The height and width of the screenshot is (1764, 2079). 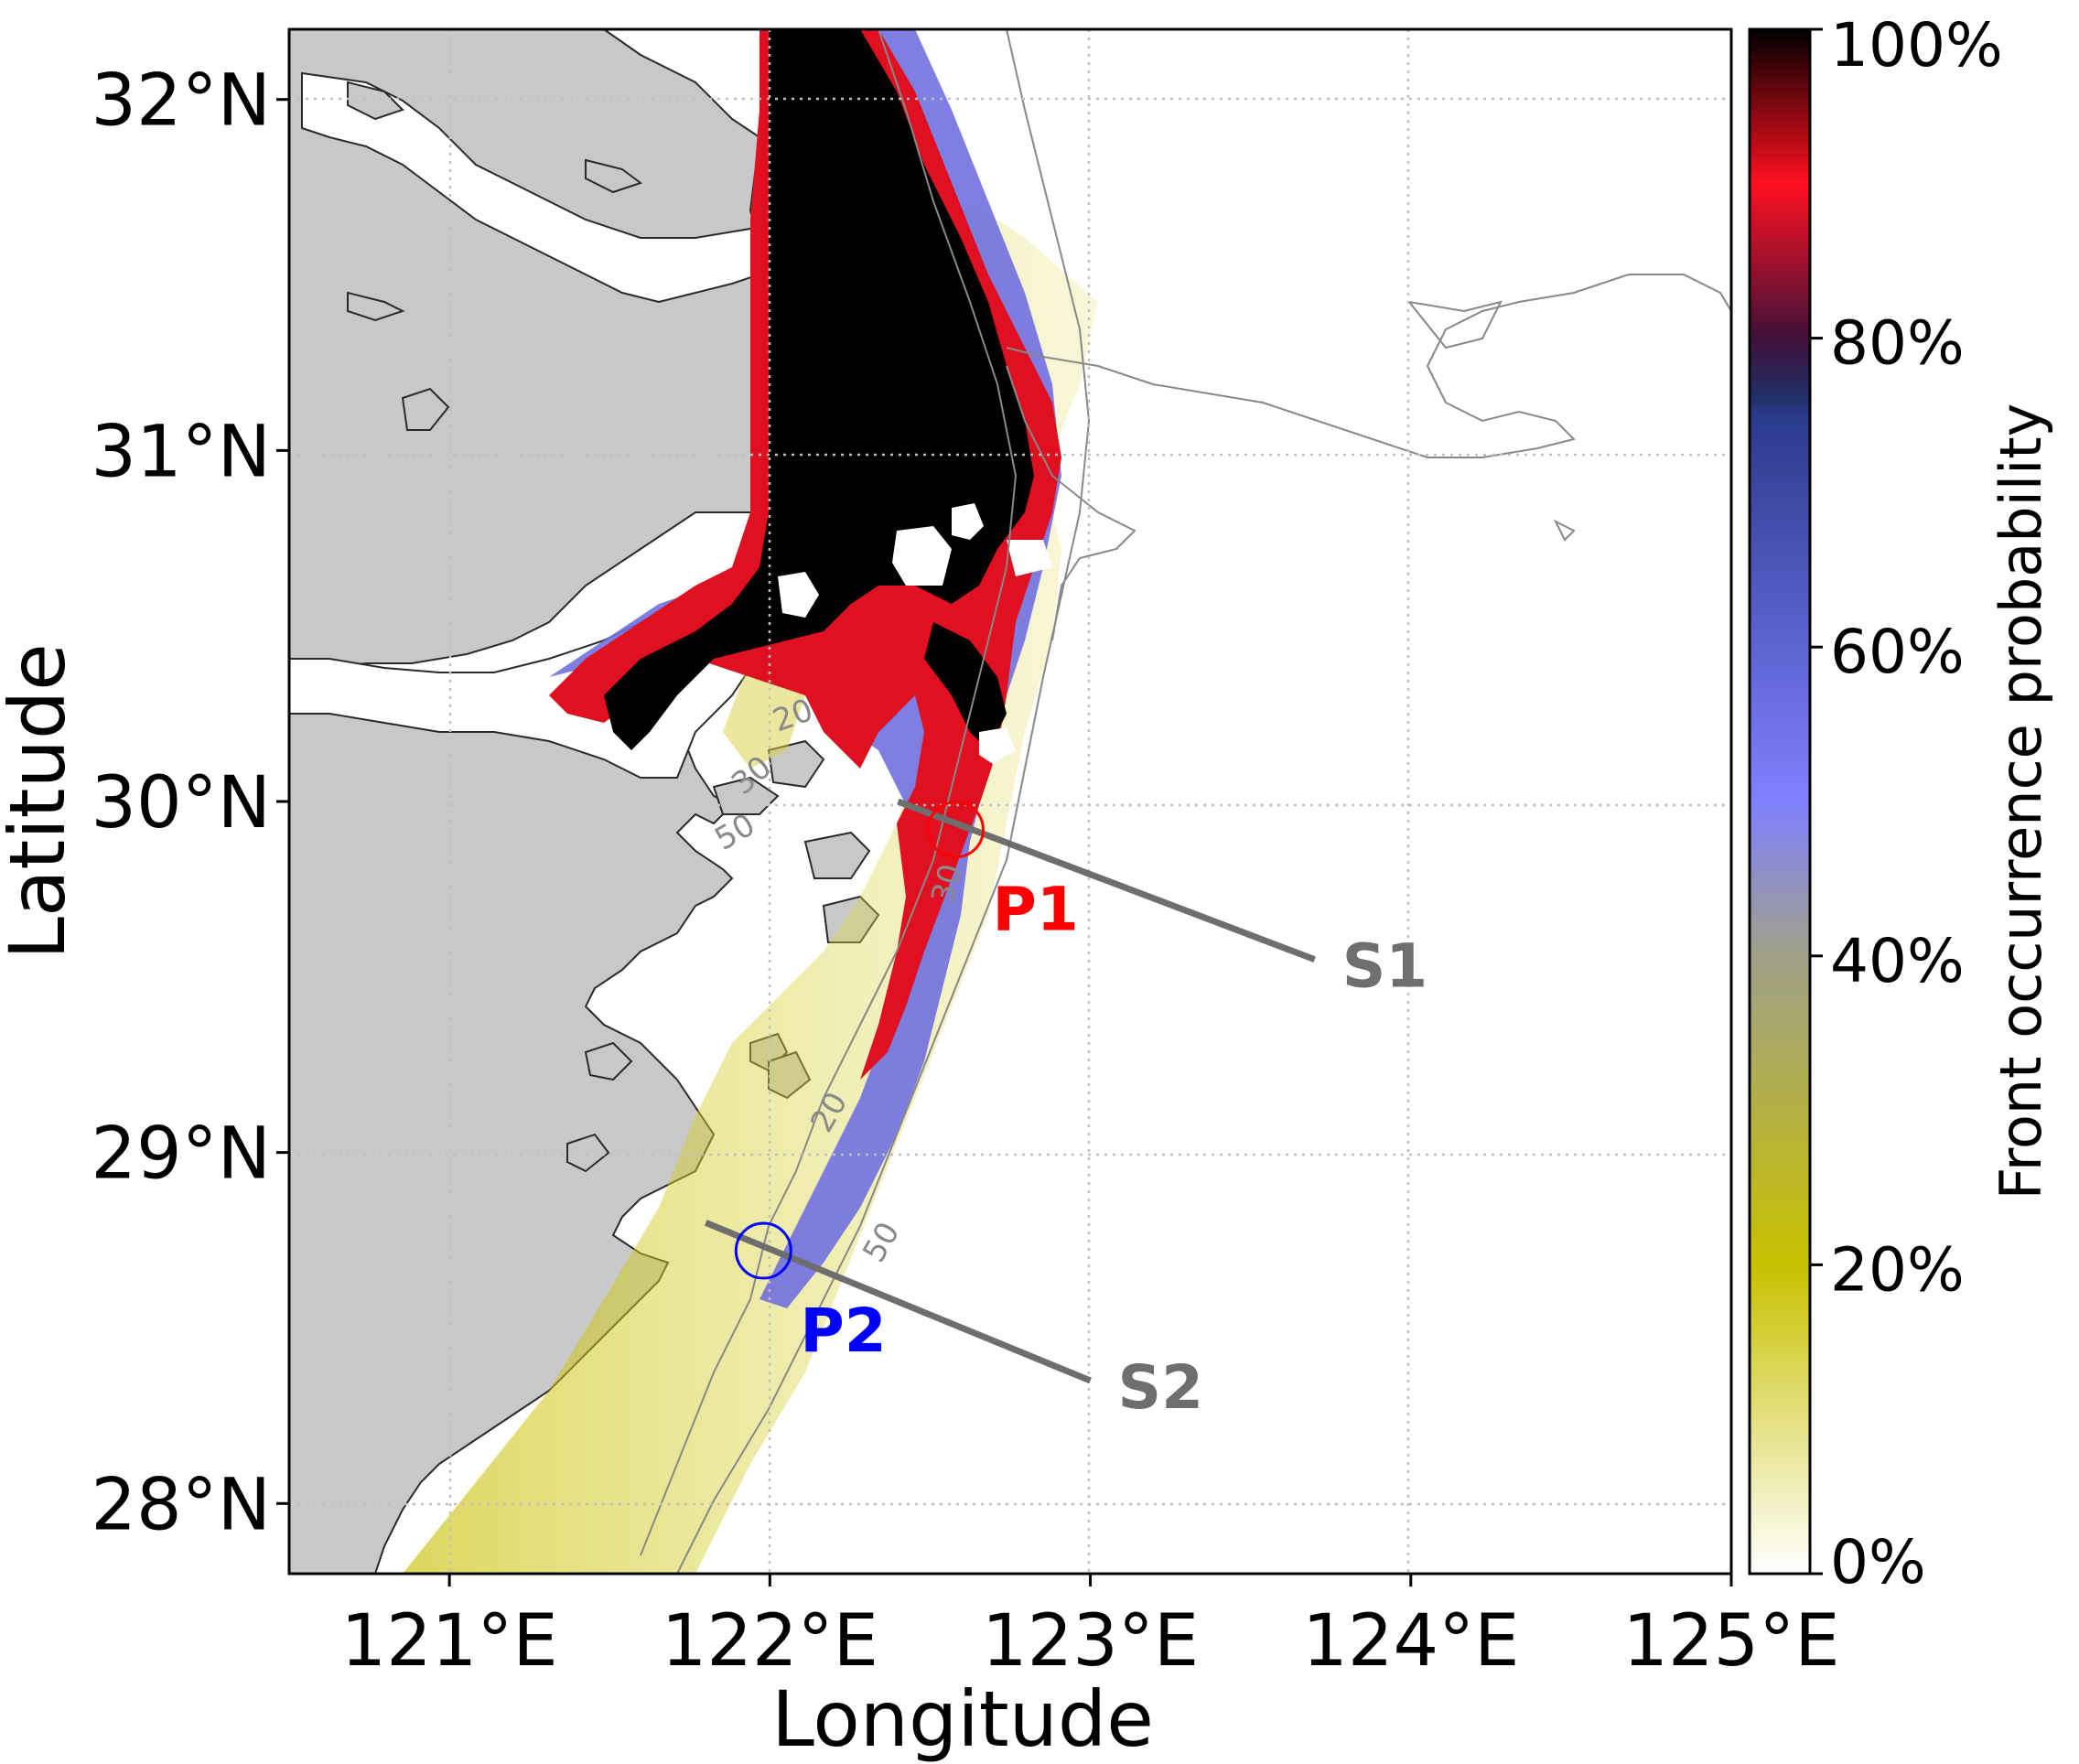 What do you see at coordinates (1035, 910) in the screenshot?
I see `point-label-p1: P1` at bounding box center [1035, 910].